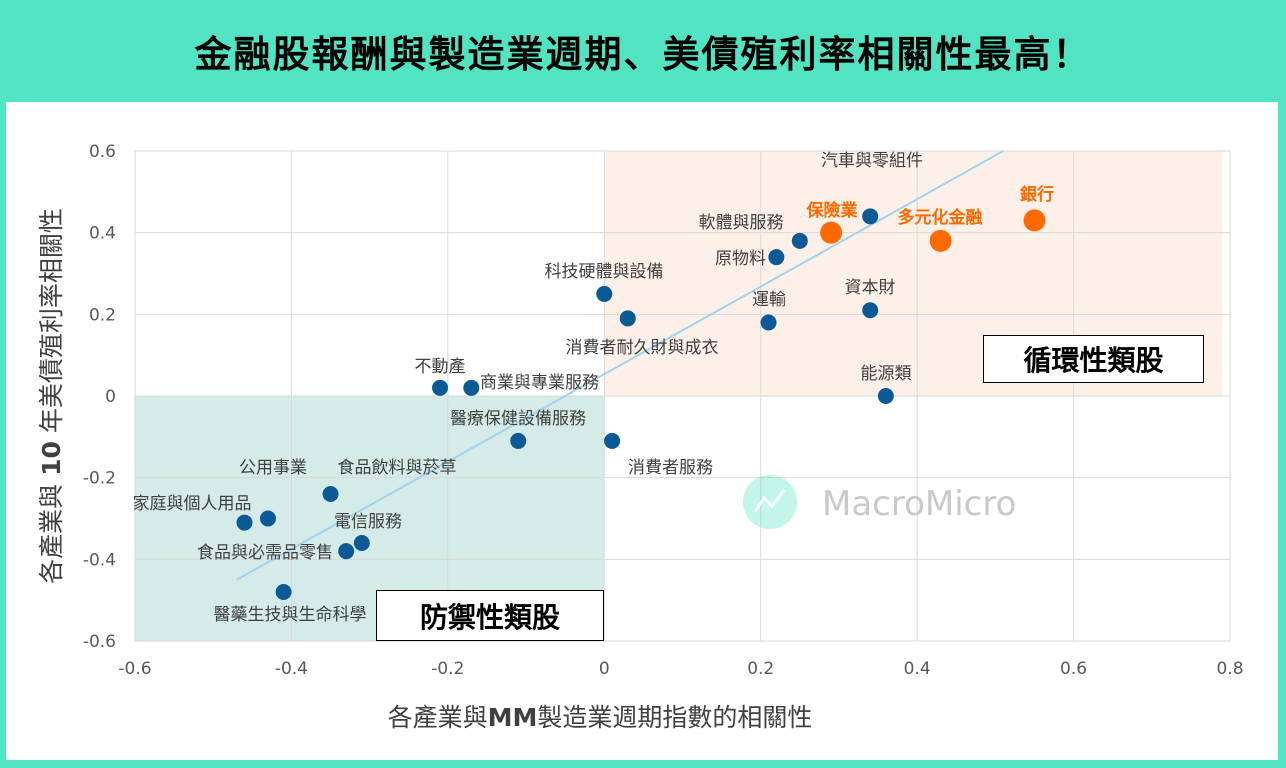 The width and height of the screenshot is (1286, 768). I want to click on defensive-region-label: 防禦性類股, so click(490, 615).